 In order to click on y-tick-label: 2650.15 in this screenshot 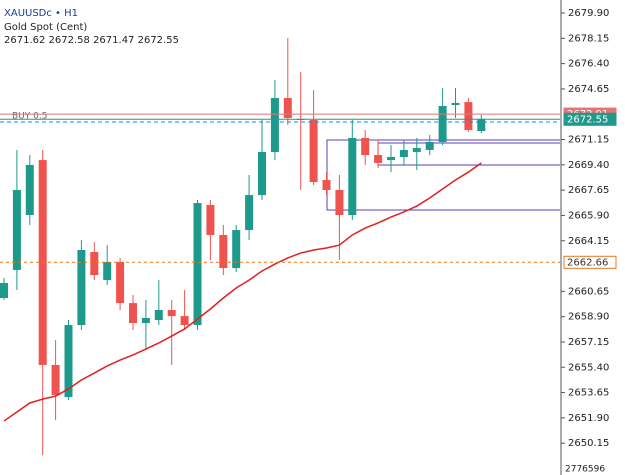, I will do `click(588, 443)`.